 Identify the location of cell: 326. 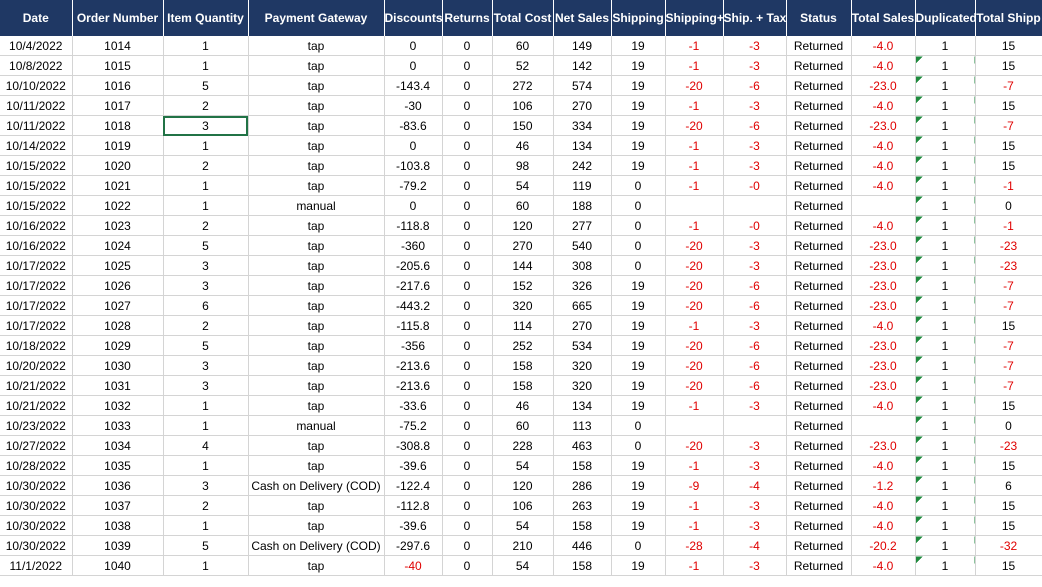
(582, 285).